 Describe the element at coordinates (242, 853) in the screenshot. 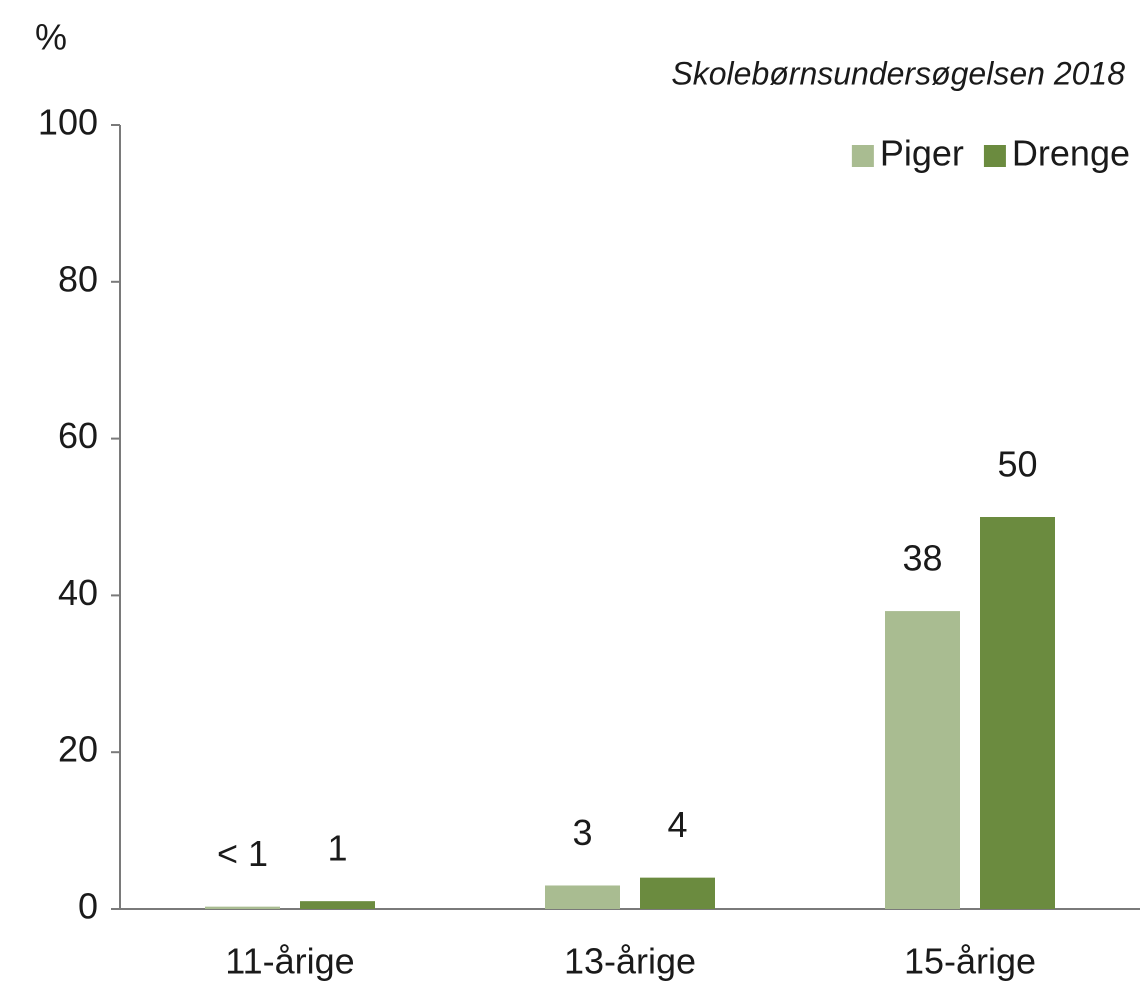

I see `data-label: < 1` at that location.